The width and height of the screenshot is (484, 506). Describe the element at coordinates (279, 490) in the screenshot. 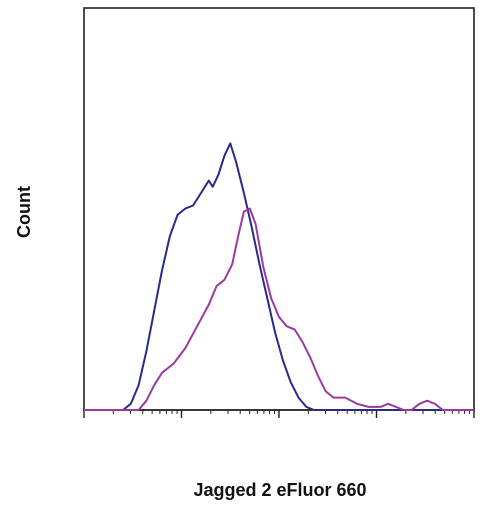

I see `x-axis-title: Jagged 2 eFluor 660` at that location.